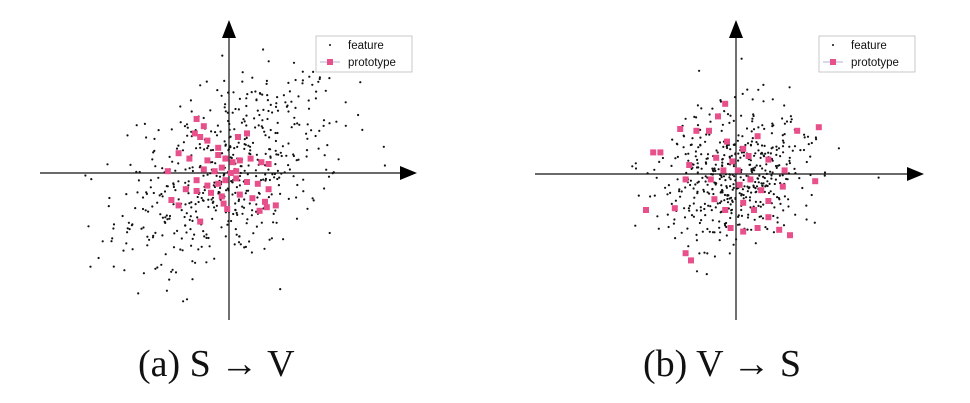 The image size is (970, 403). What do you see at coordinates (915, 174) in the screenshot?
I see `x-axis-arrow-b` at bounding box center [915, 174].